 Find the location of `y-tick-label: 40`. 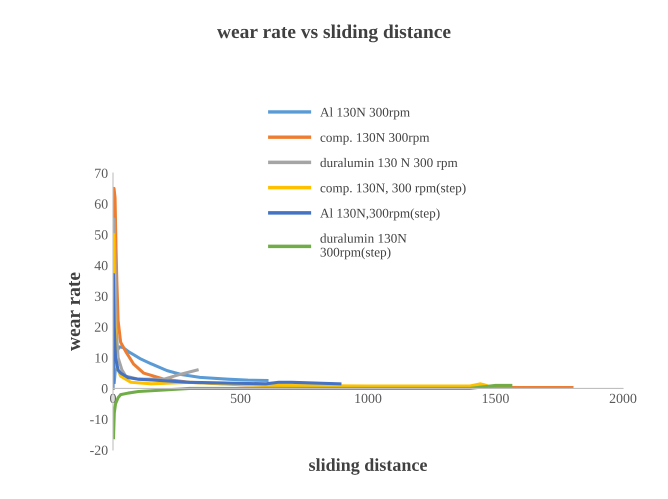

y-tick-label: 40 is located at coordinates (101, 265).